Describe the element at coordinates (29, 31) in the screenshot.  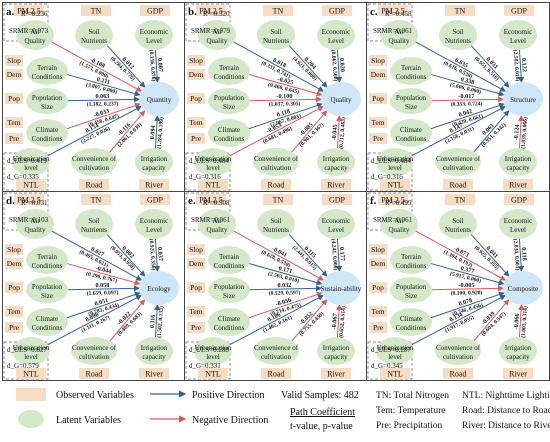
I see `srmr-value: SRMR=0.073` at that location.